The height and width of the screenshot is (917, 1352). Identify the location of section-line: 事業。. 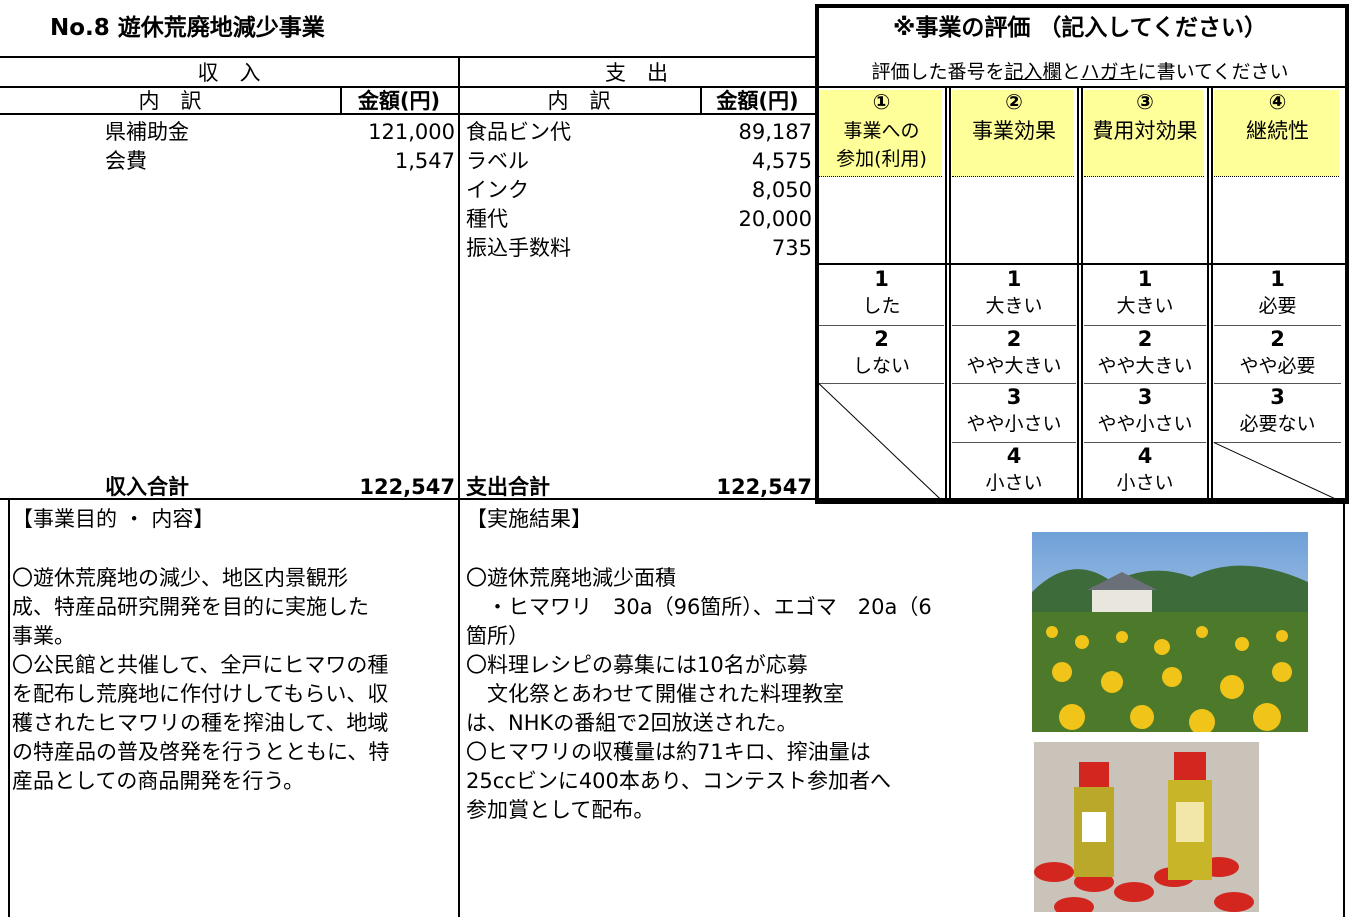
(43, 636).